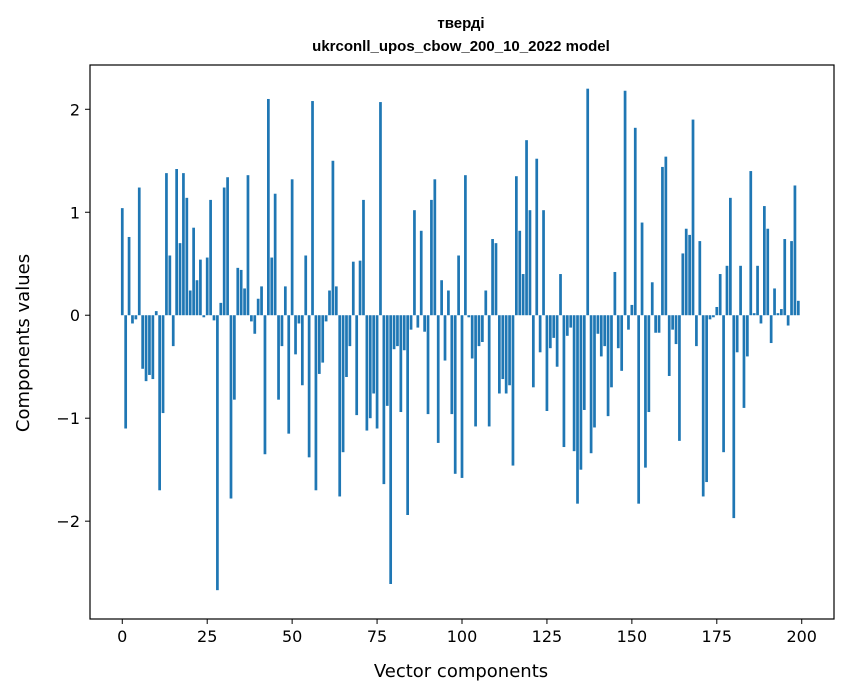 This screenshot has height=696, width=847. I want to click on chart-subtitle: ukrconll_upos_cbow_200_10_2022 model, so click(461, 46).